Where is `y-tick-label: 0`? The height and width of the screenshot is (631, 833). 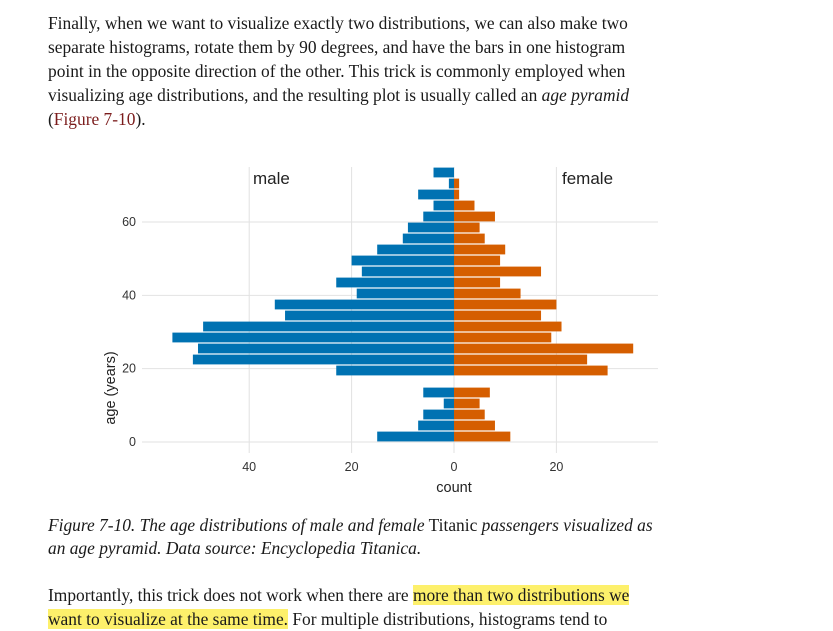
y-tick-label: 0 is located at coordinates (132, 442).